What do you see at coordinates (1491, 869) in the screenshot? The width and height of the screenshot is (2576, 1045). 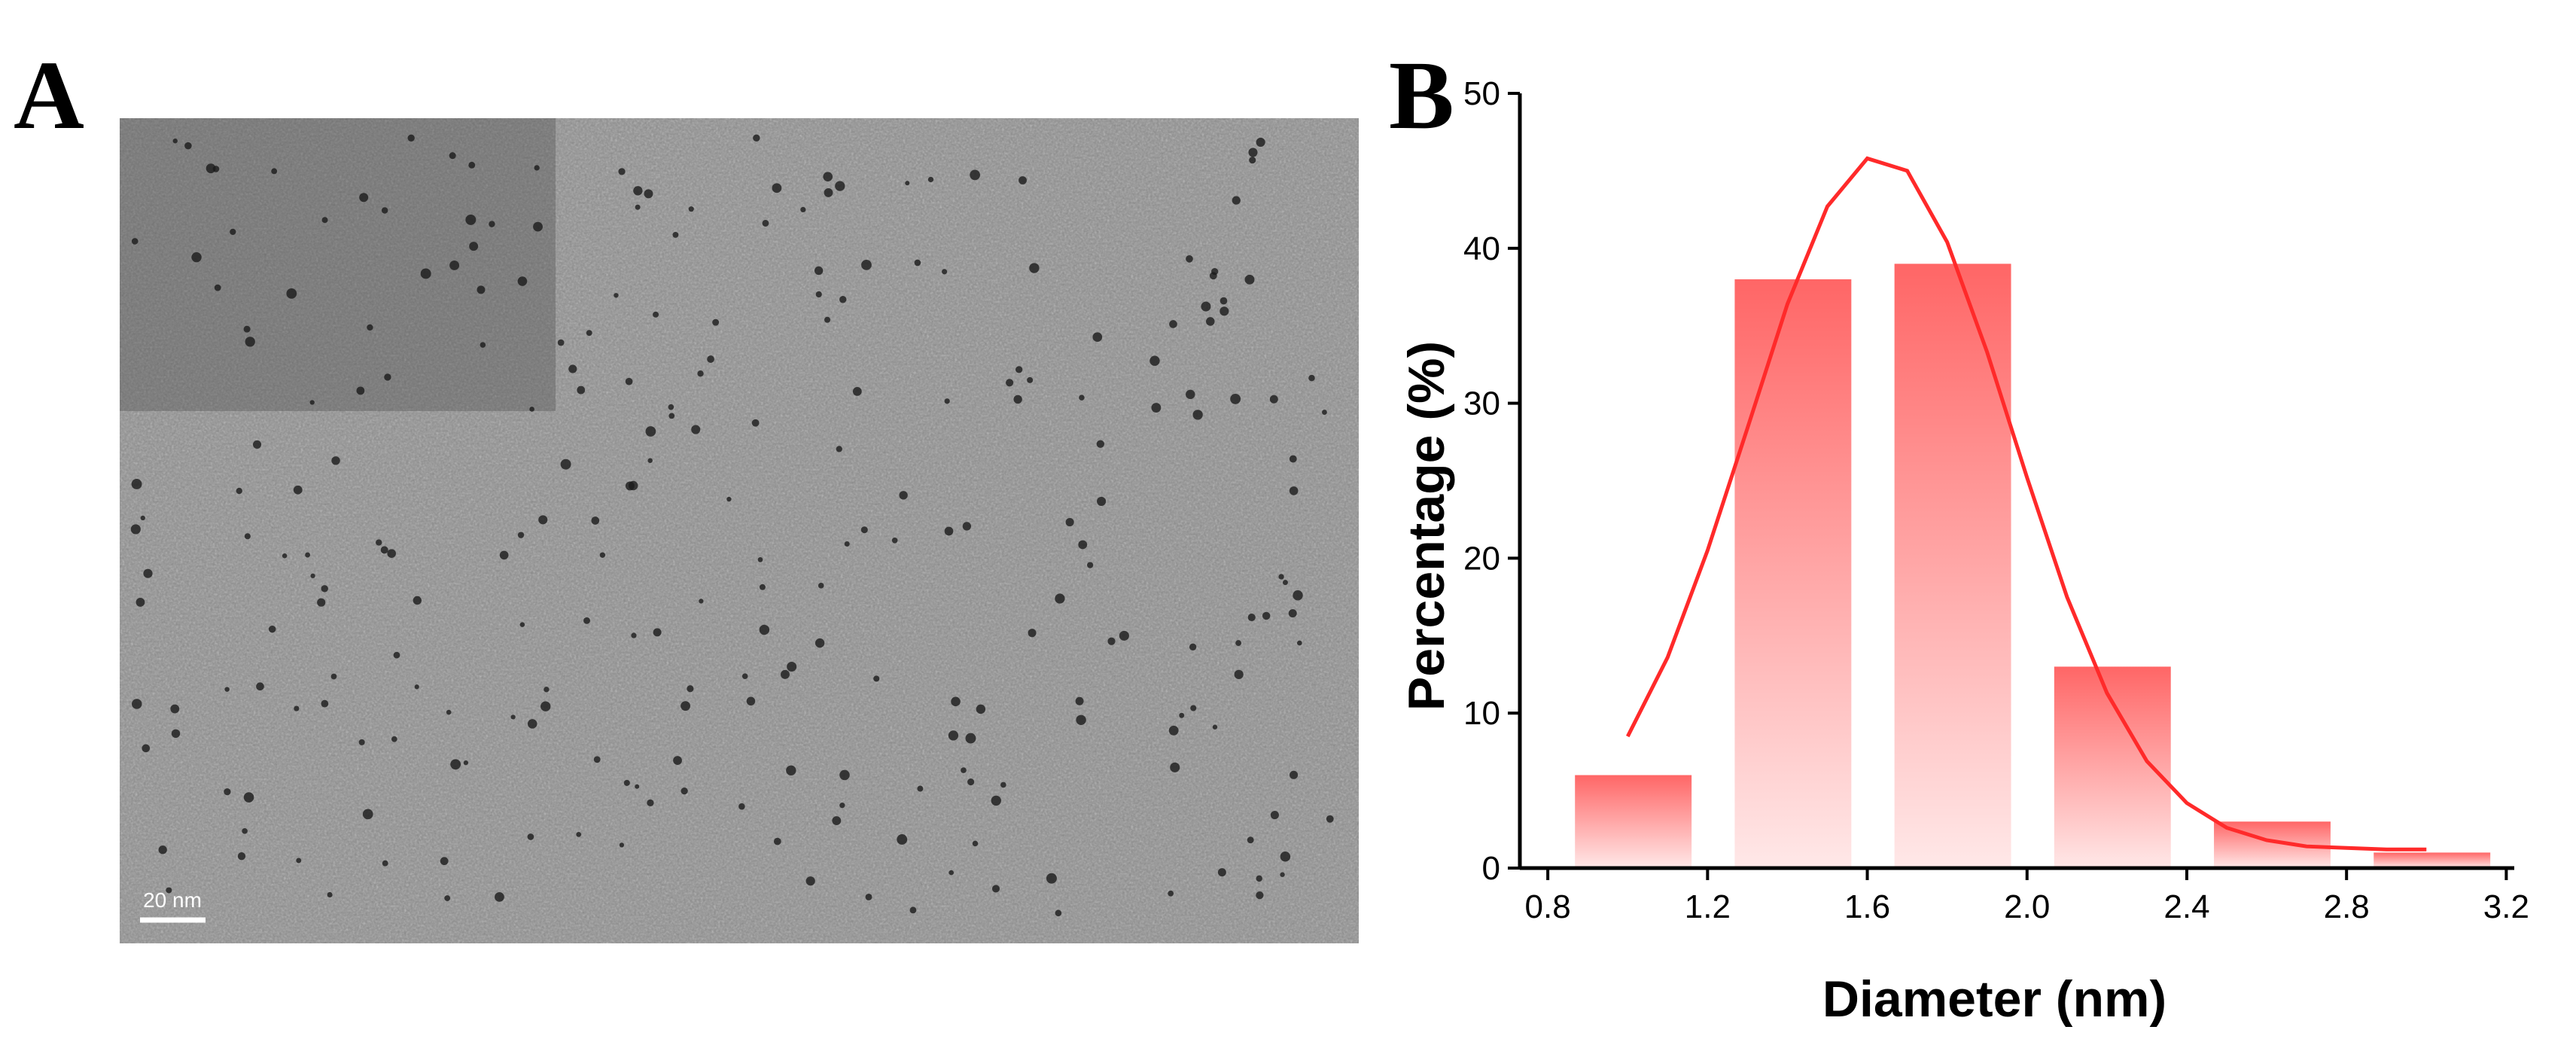 I see `y-tick-label: 0` at bounding box center [1491, 869].